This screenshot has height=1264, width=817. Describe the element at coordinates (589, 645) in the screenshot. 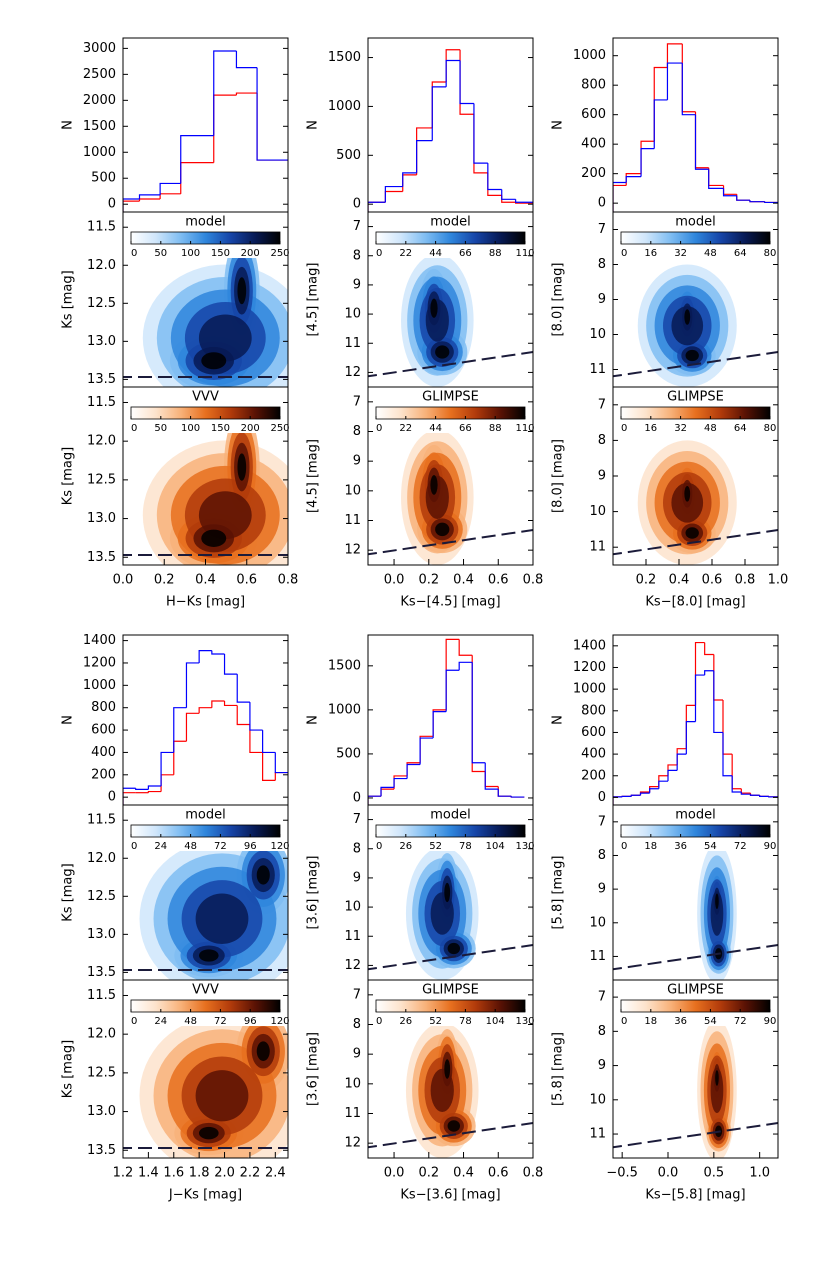

I see `y-tick-label: 1400` at that location.